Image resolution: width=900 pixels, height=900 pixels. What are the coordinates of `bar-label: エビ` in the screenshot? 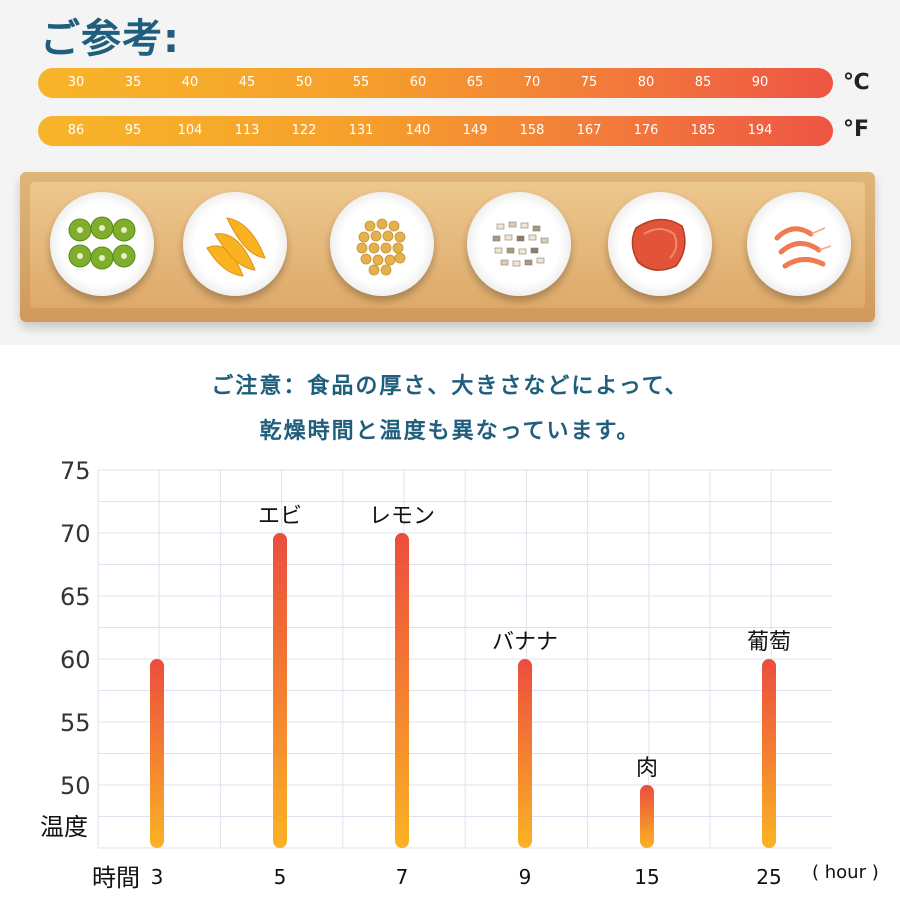 It's located at (280, 516).